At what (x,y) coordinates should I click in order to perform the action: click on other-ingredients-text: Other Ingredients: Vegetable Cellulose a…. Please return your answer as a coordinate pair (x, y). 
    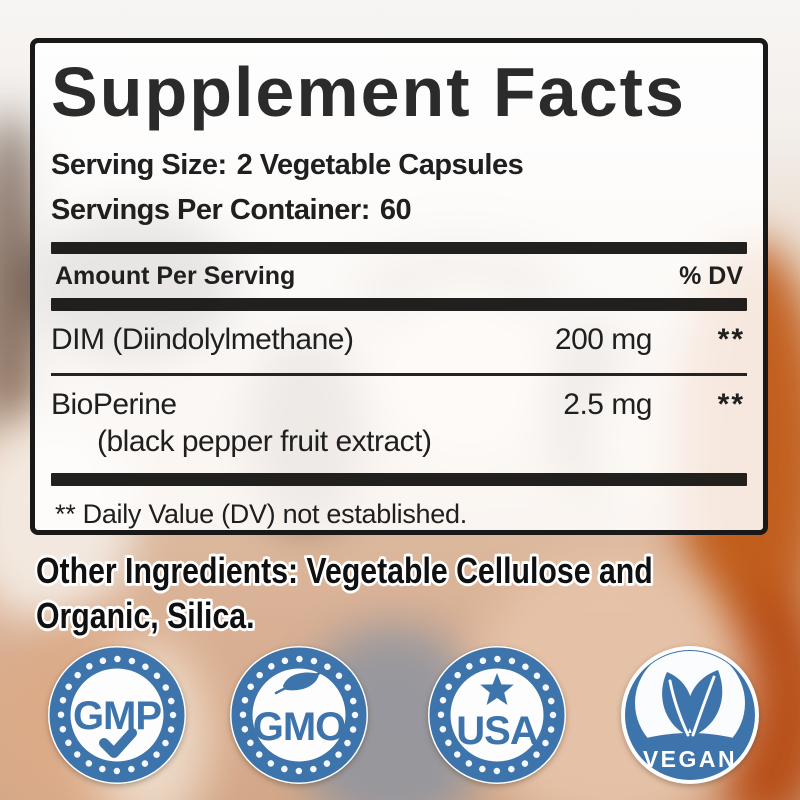
    Looking at the image, I should click on (354, 593).